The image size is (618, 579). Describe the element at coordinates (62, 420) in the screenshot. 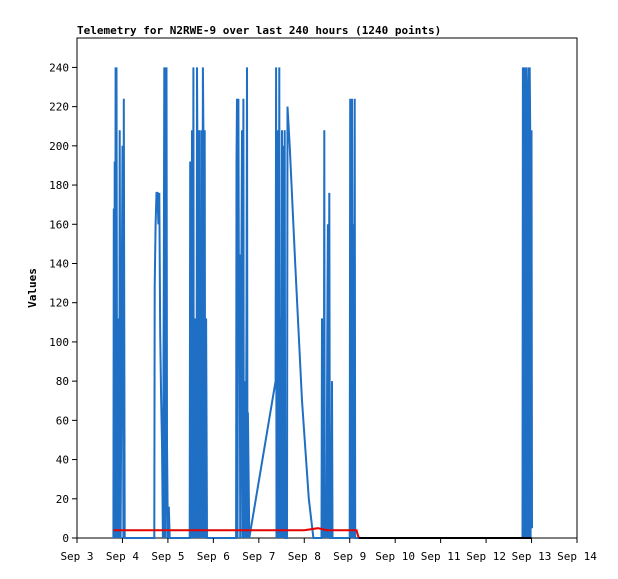

I see `y-tick-label: 60` at that location.